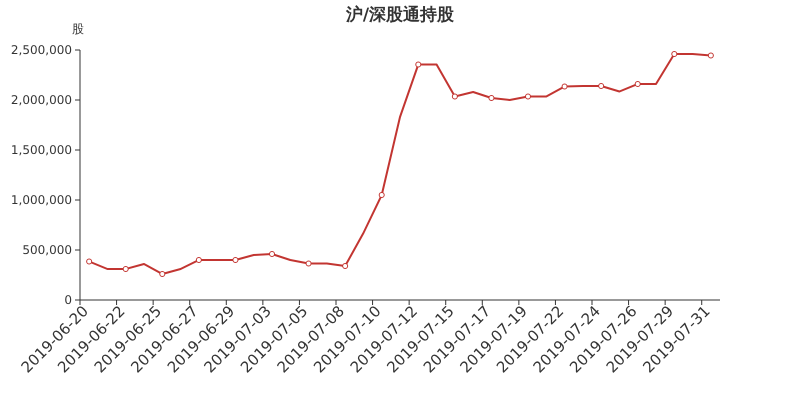 The width and height of the screenshot is (800, 400). I want to click on y-tick-label: 1,500,000, so click(41, 150).